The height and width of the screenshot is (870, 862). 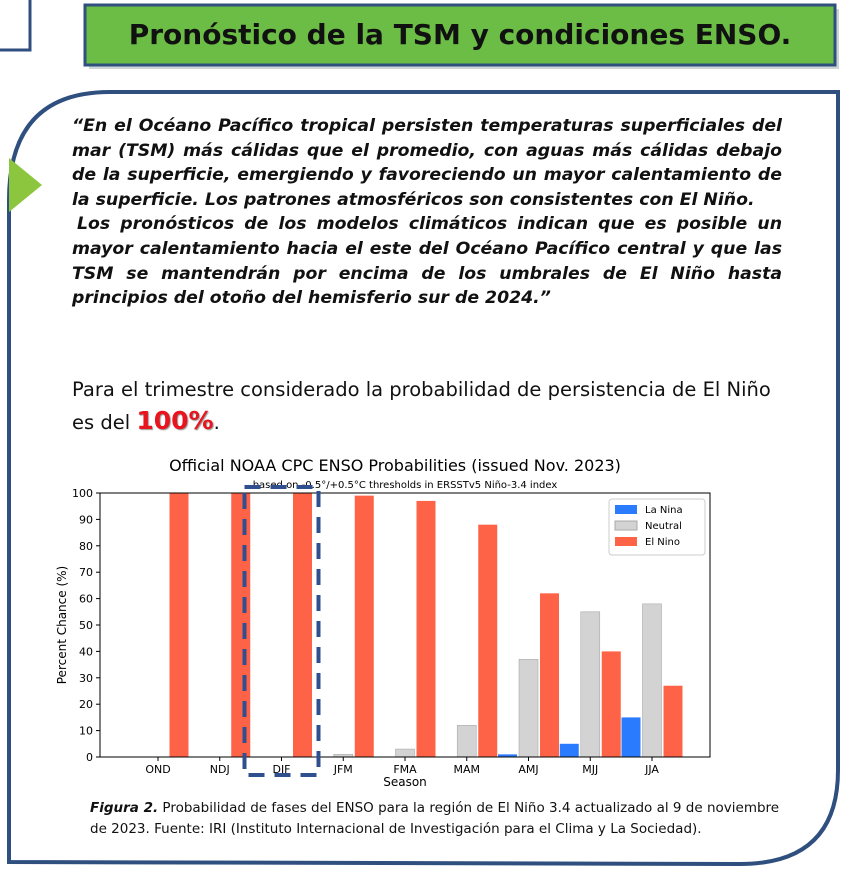 I want to click on y-tick-label: 0, so click(x=89, y=757).